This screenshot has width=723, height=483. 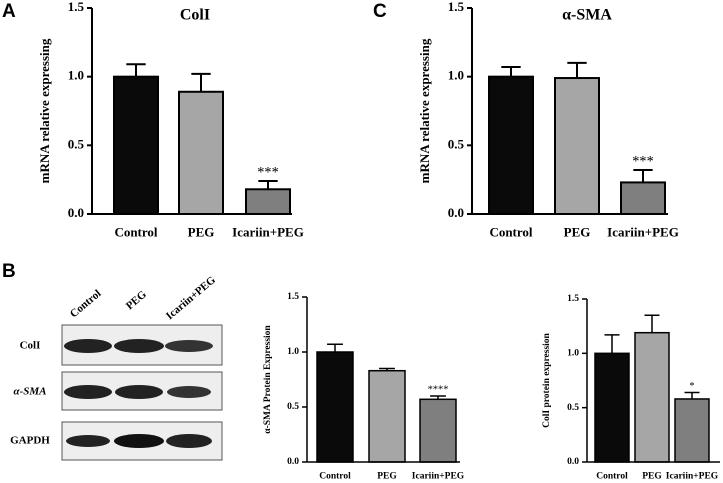 I want to click on y-axis-label: ColI protein expression, so click(x=547, y=379).